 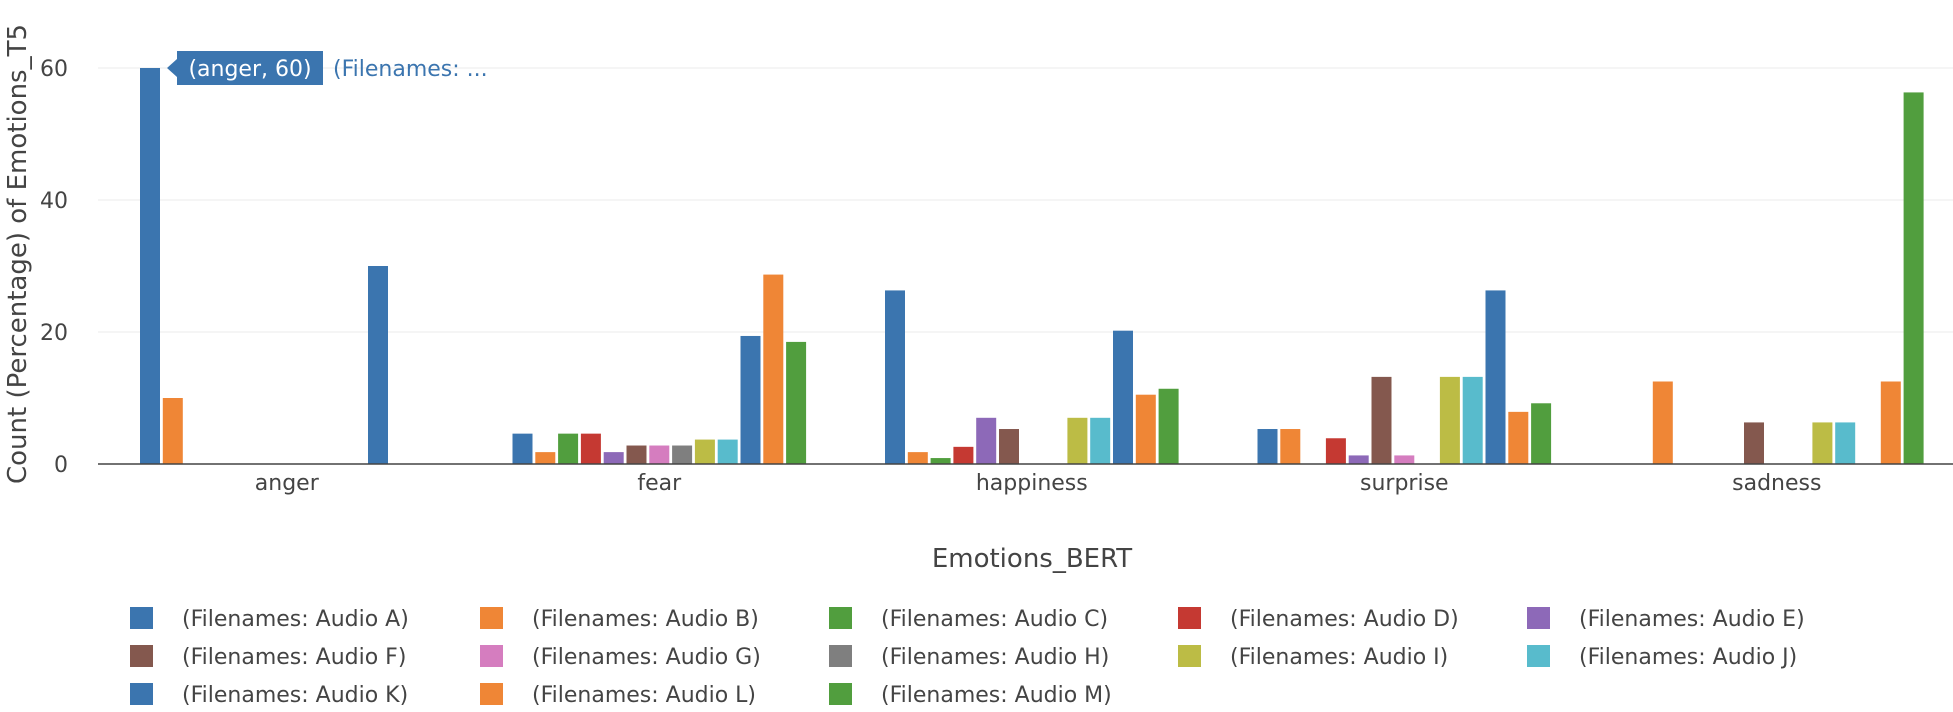 I want to click on legend-item: (Filenames: Audio F), so click(x=268, y=657).